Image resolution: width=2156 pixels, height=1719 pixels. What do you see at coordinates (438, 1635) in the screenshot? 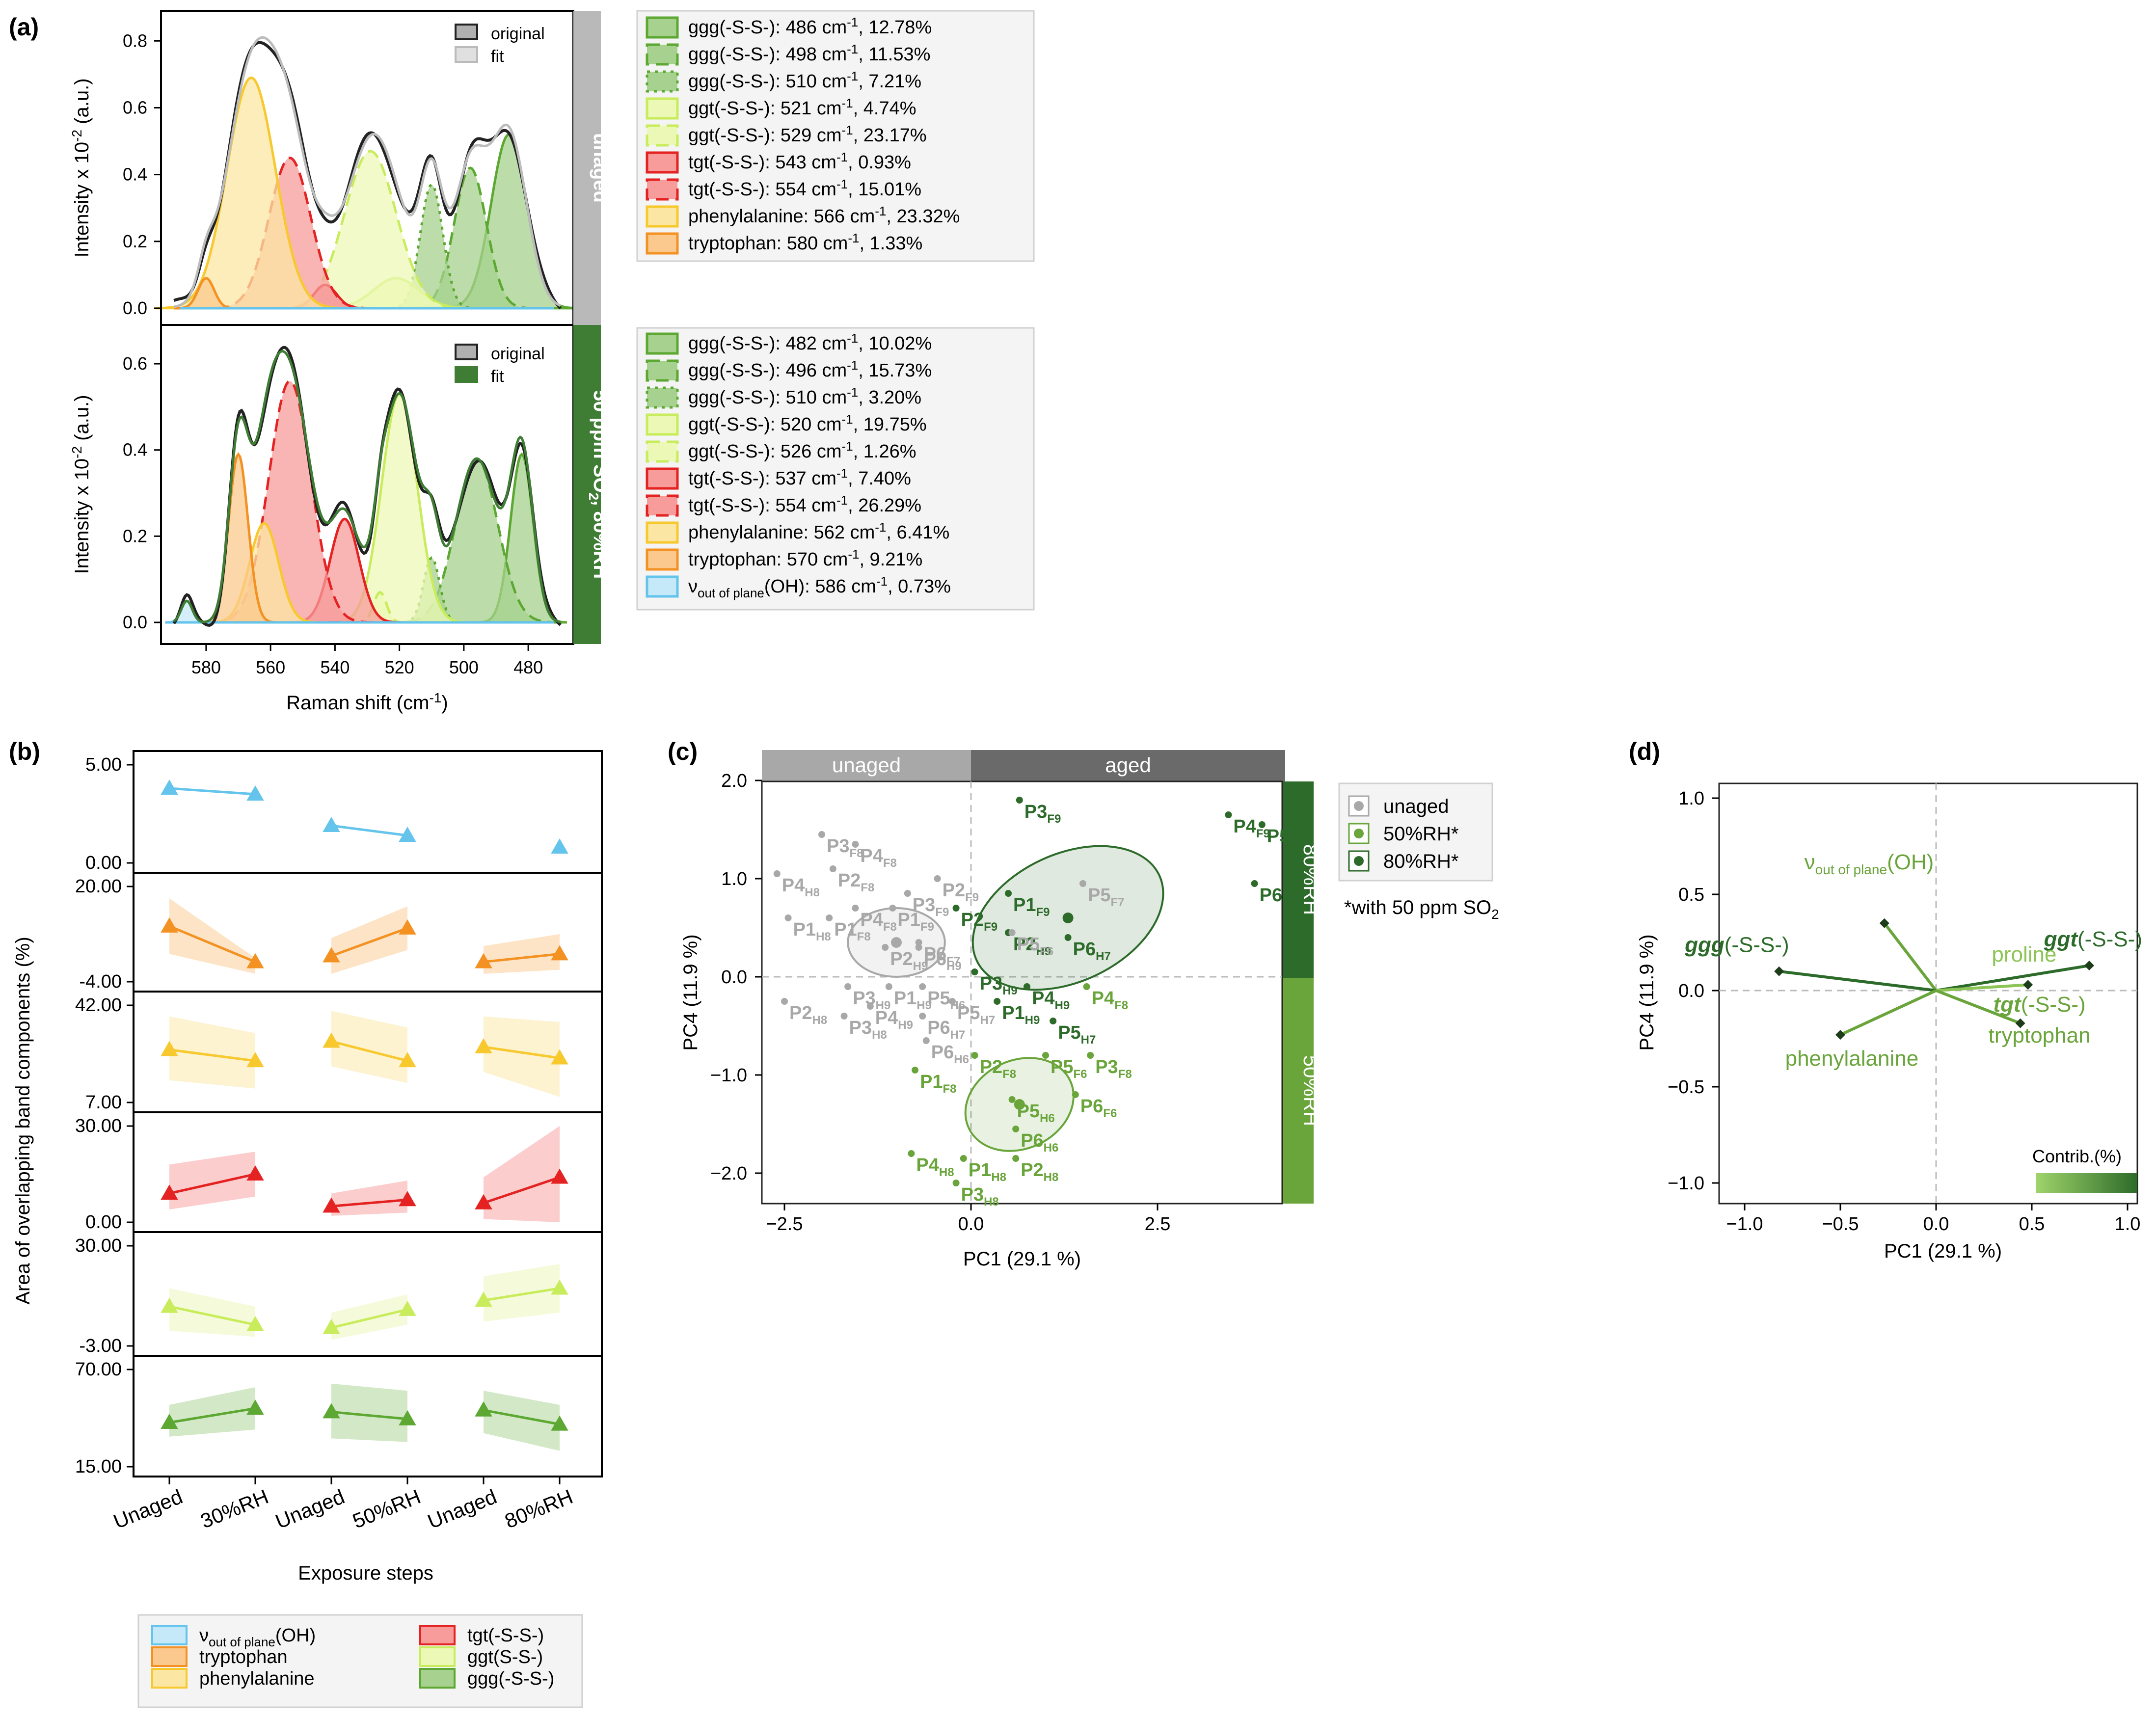
I see `b-legend-swatch-tgt` at bounding box center [438, 1635].